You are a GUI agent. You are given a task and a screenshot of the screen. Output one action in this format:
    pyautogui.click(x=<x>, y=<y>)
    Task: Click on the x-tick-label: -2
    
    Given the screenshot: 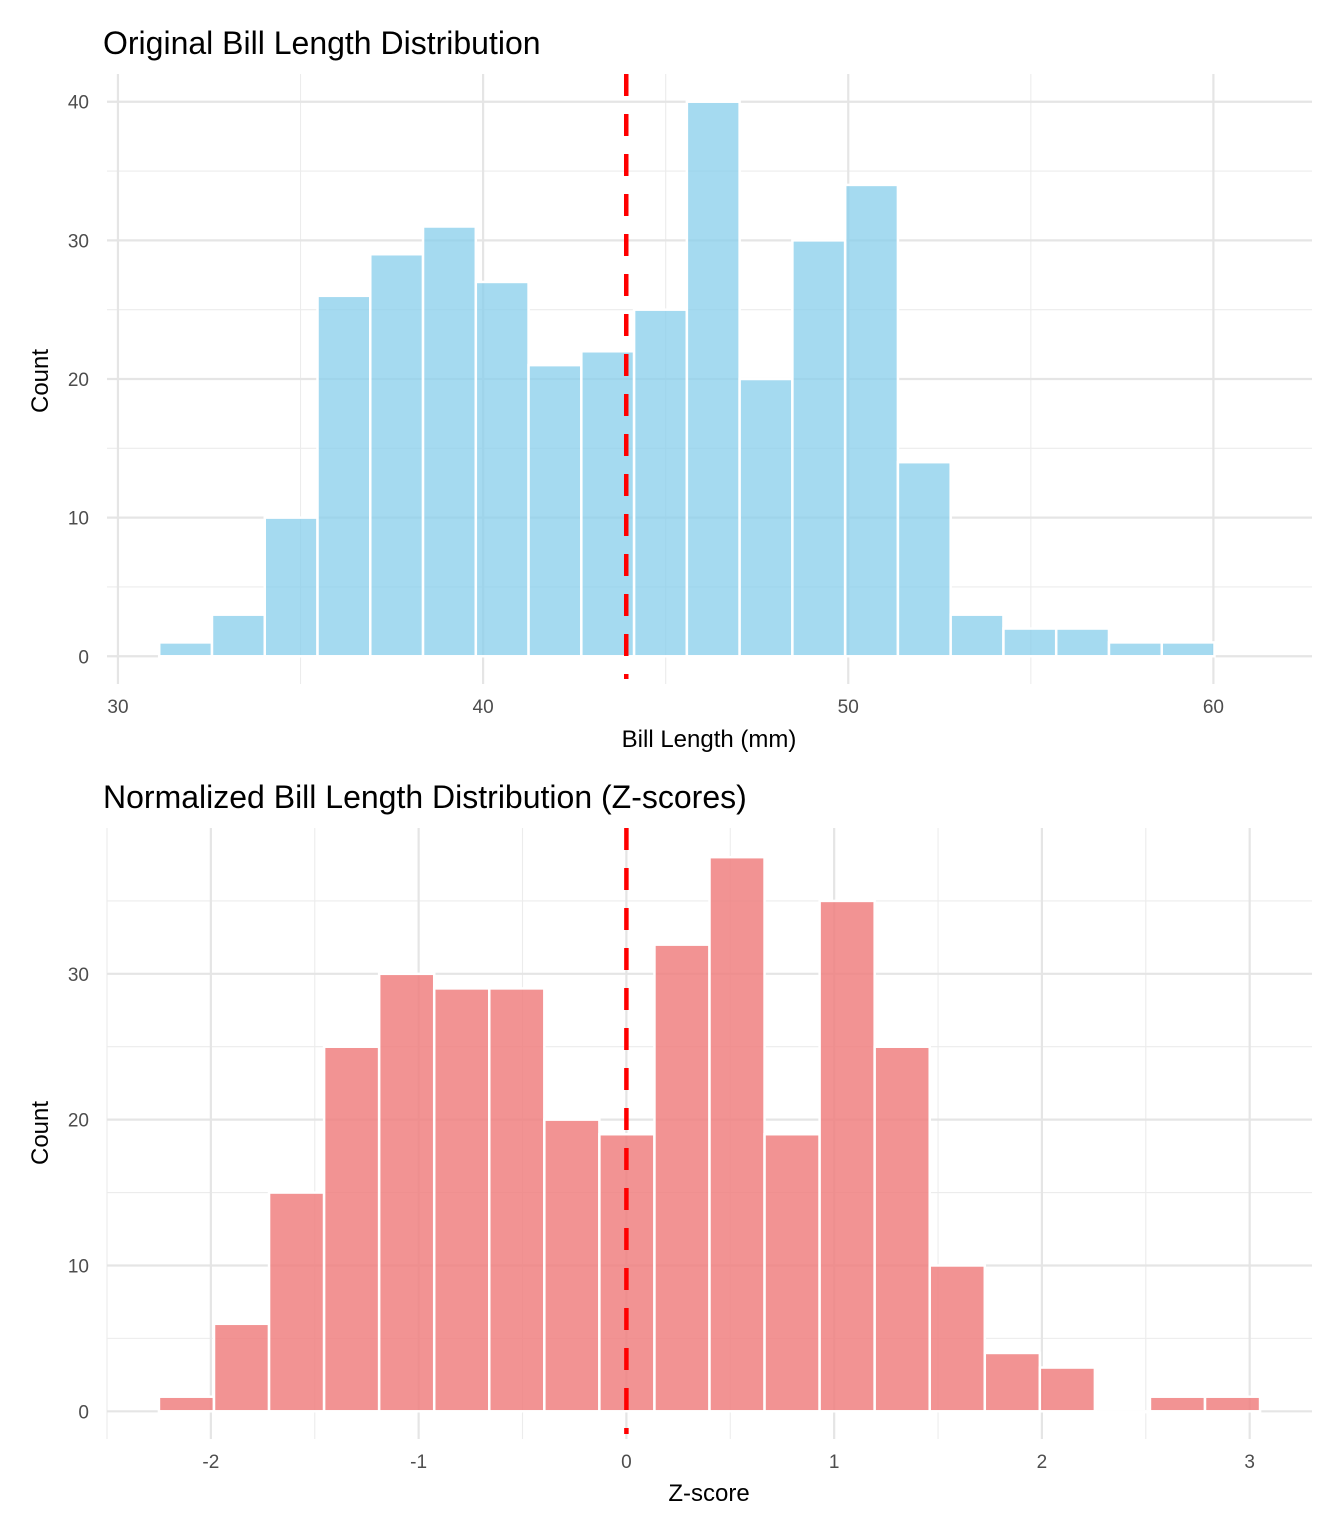 What is the action you would take?
    pyautogui.click(x=210, y=1462)
    